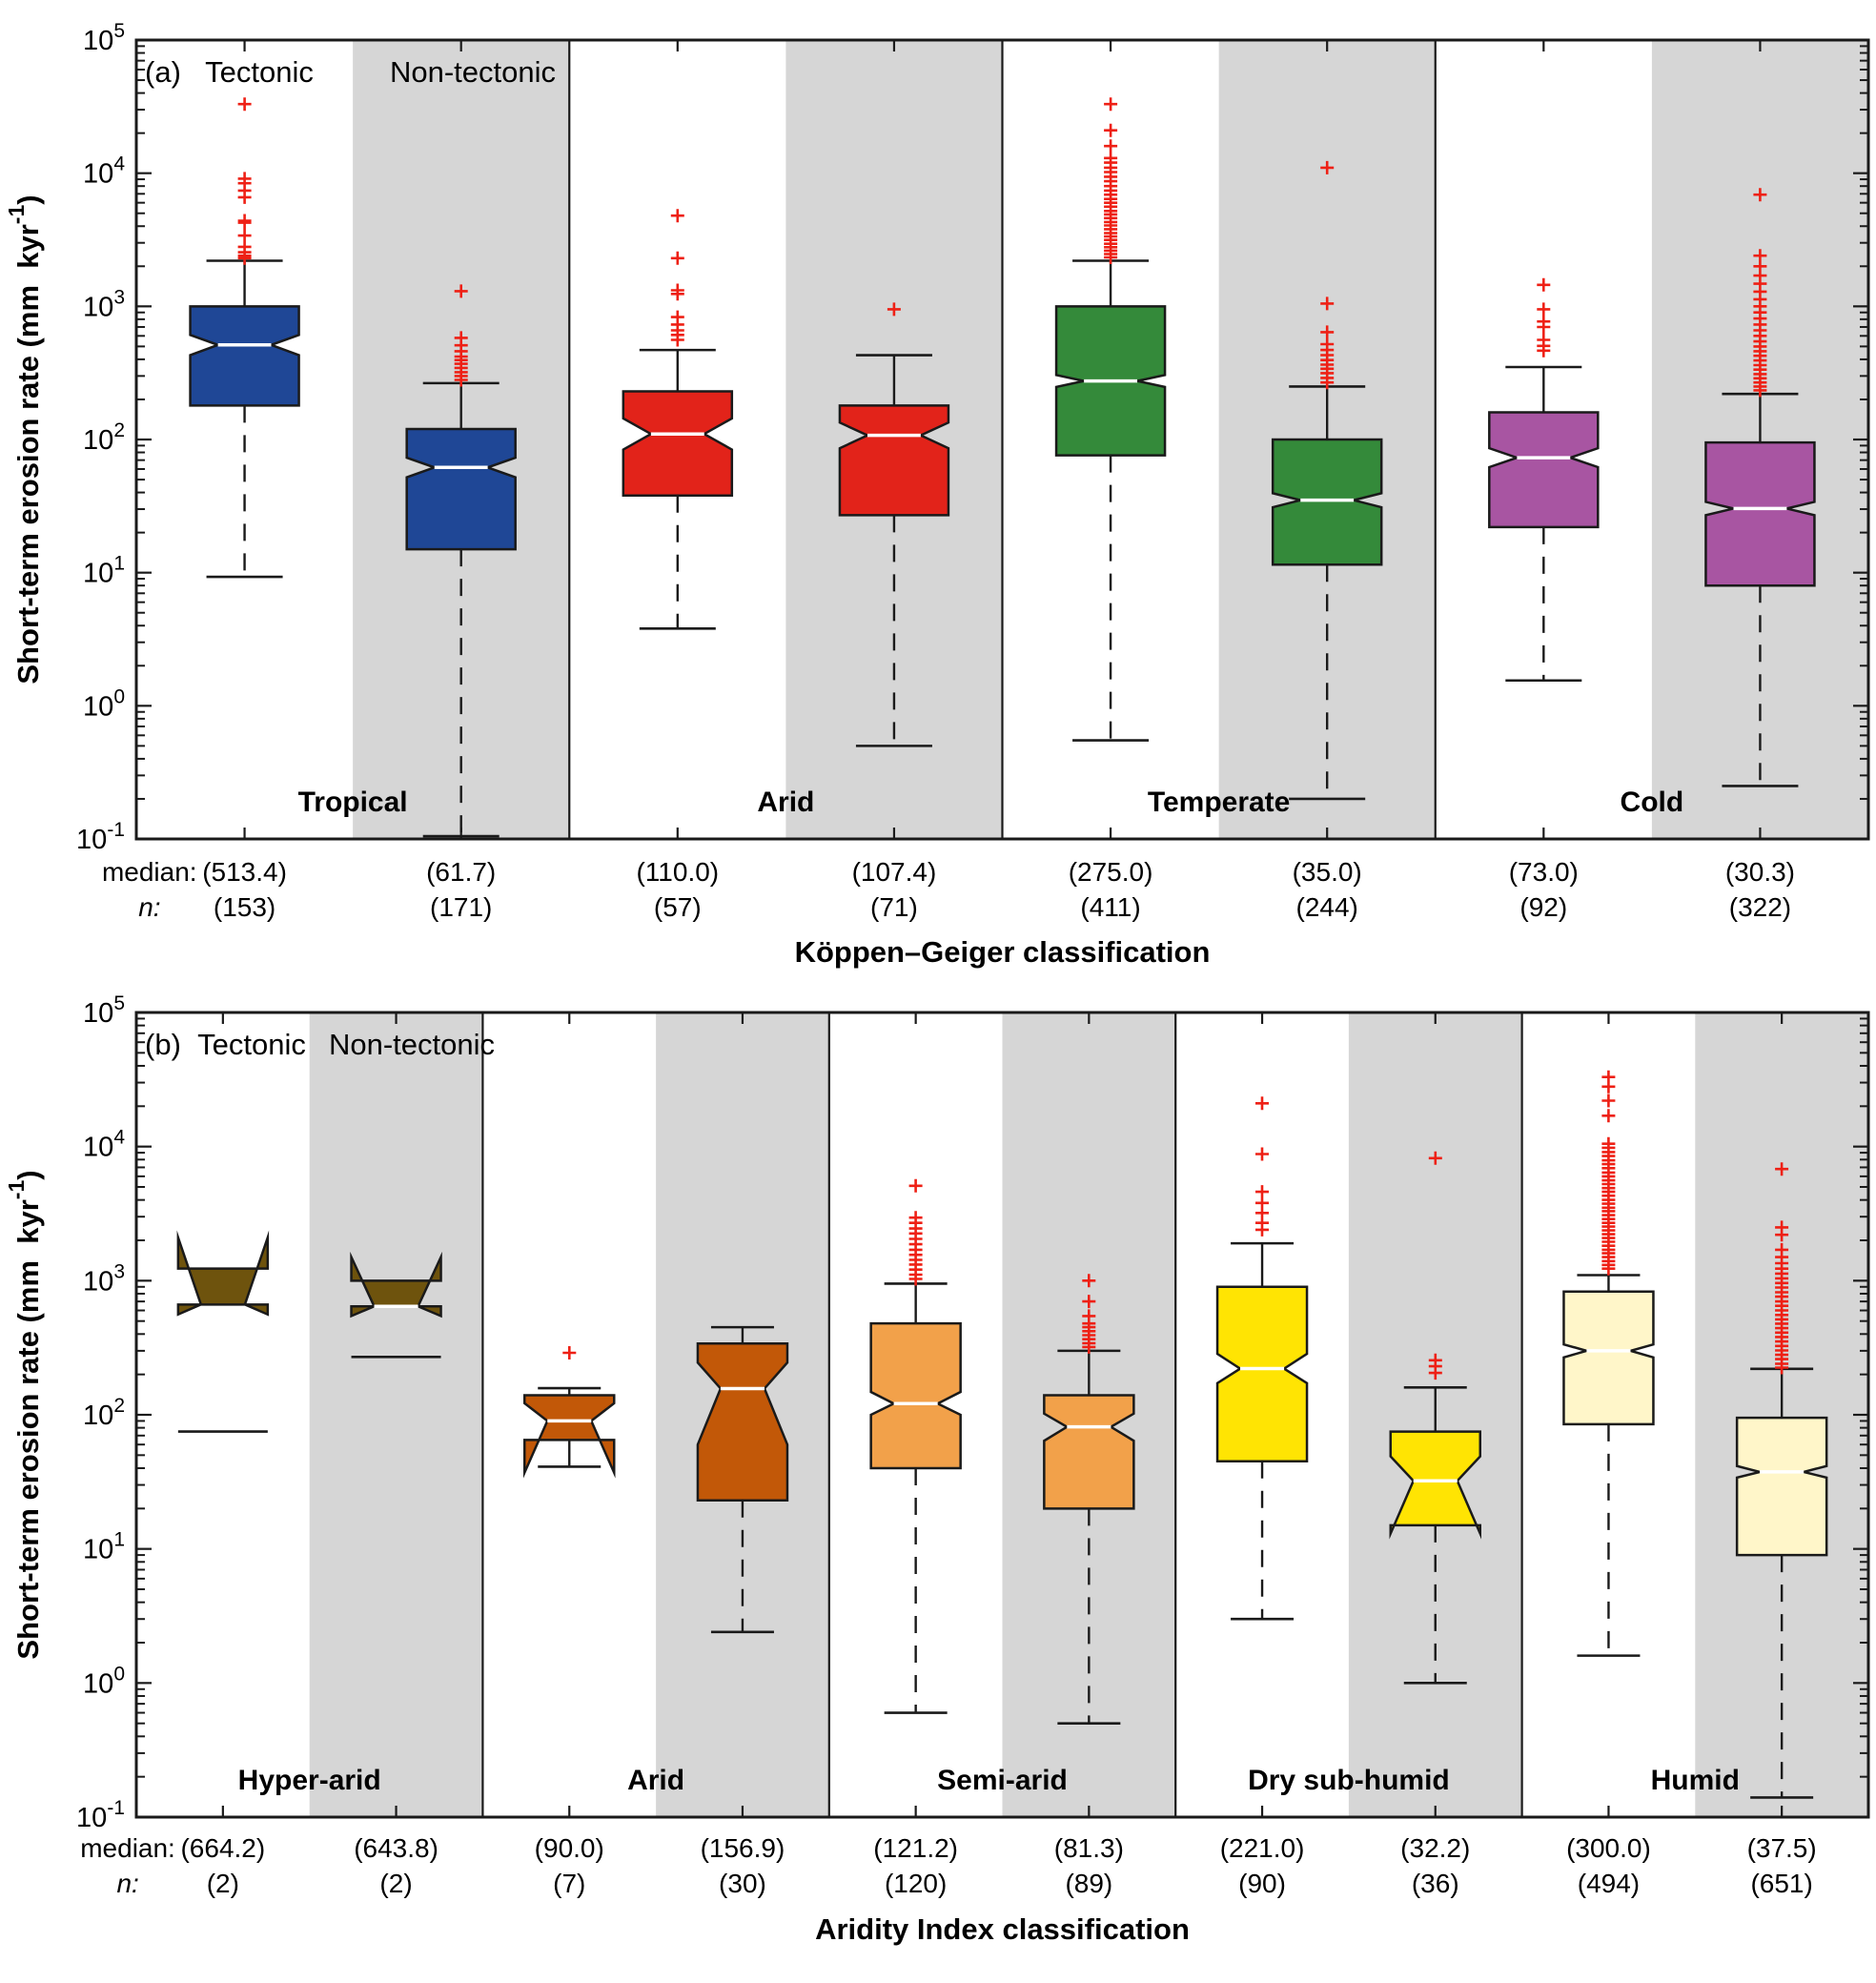 The image size is (1876, 1983). I want to click on median-value: (156.9), so click(743, 1848).